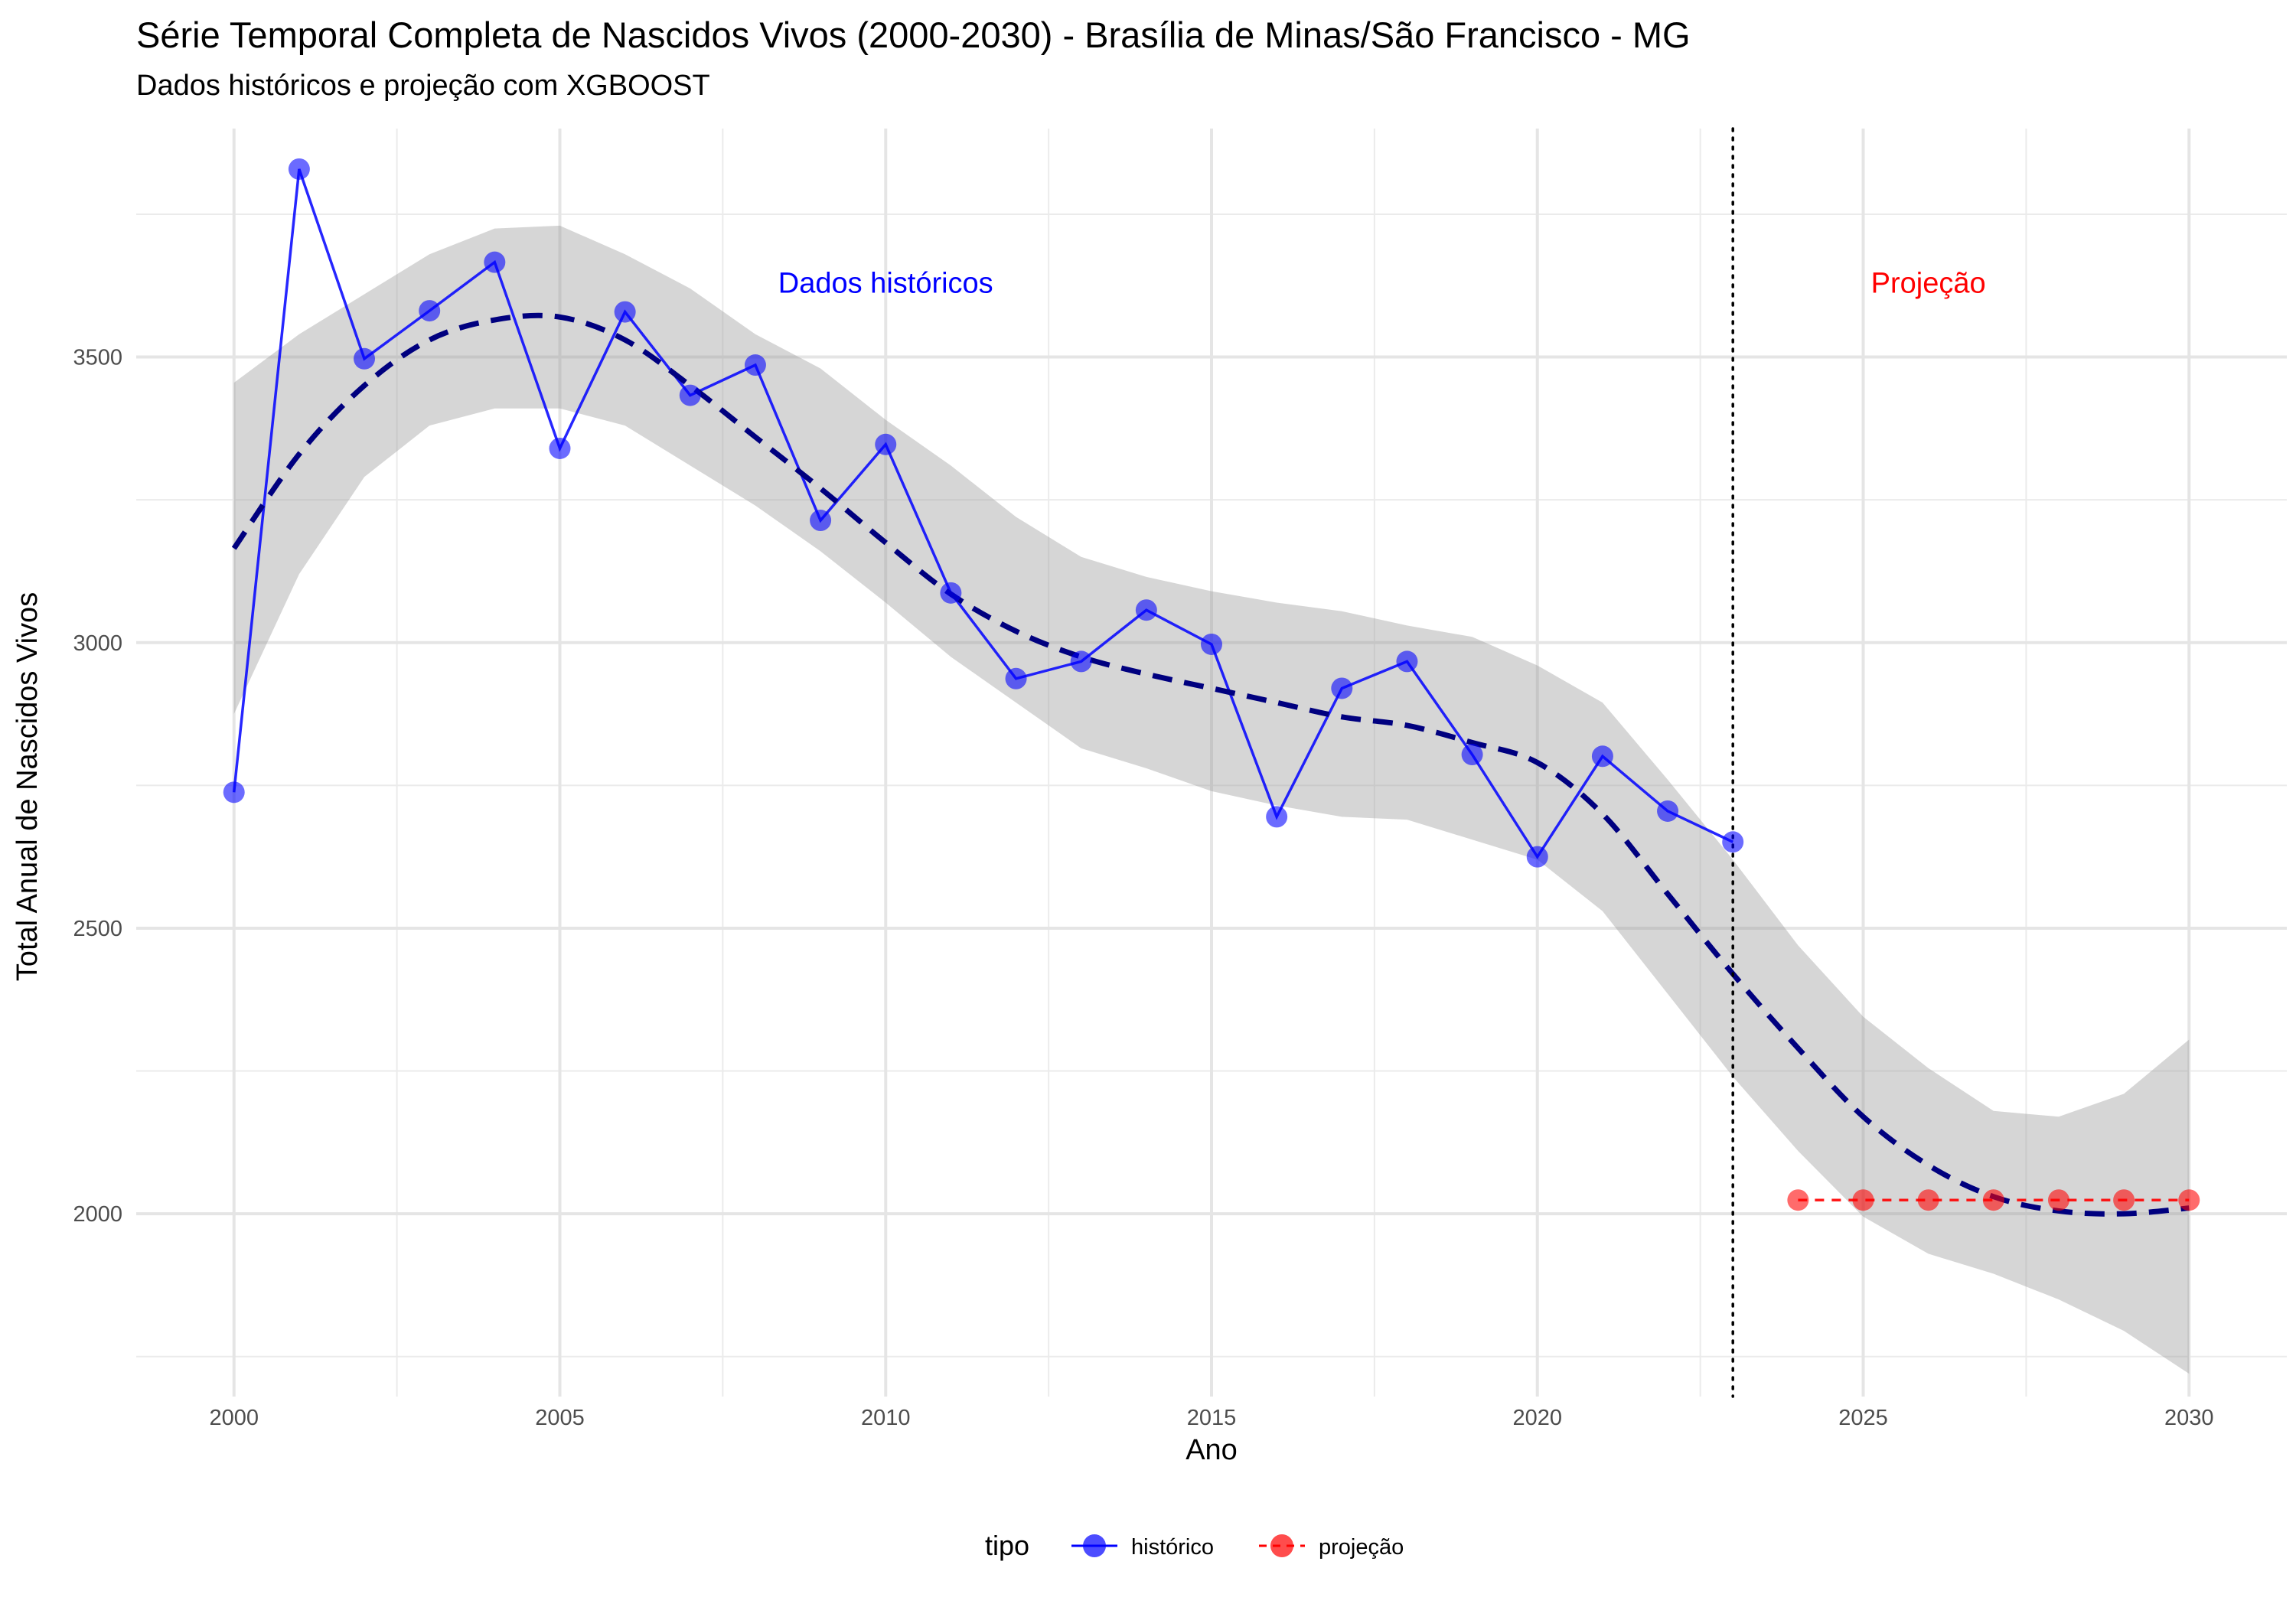 Image resolution: width=2296 pixels, height=1607 pixels. I want to click on x-axis-ticks: 2000 2005 2010 2015 2020 2025 2030, so click(1211, 1418).